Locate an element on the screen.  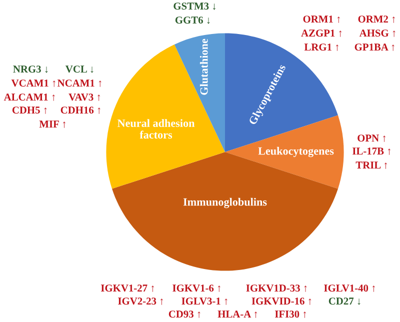
text: MIF ↑ is located at coordinates (52, 124).